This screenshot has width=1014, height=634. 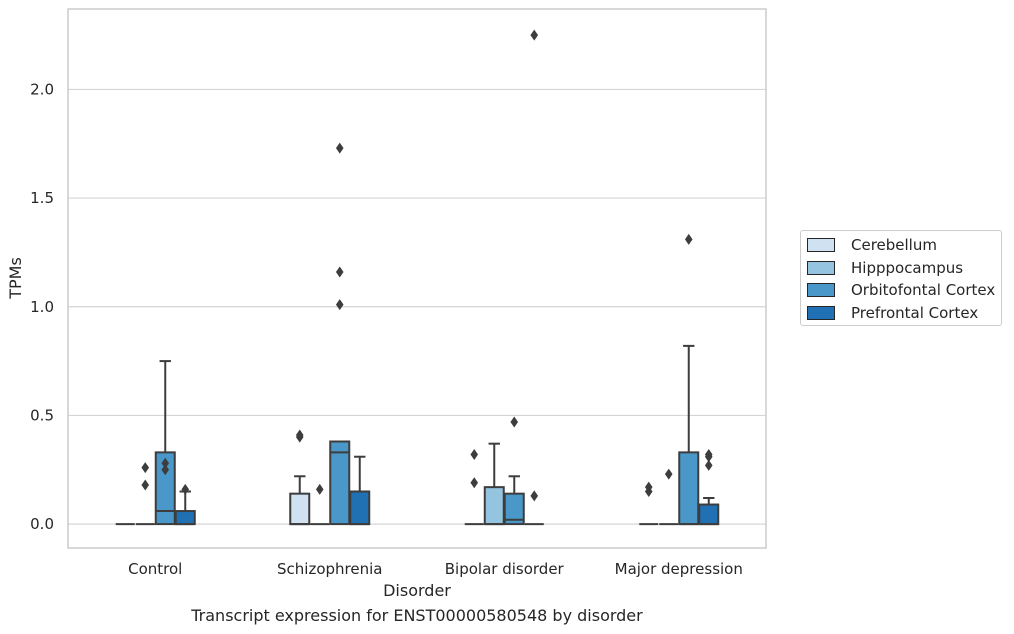 I want to click on legend-item-cerebellum: Cerebellum, so click(x=872, y=245).